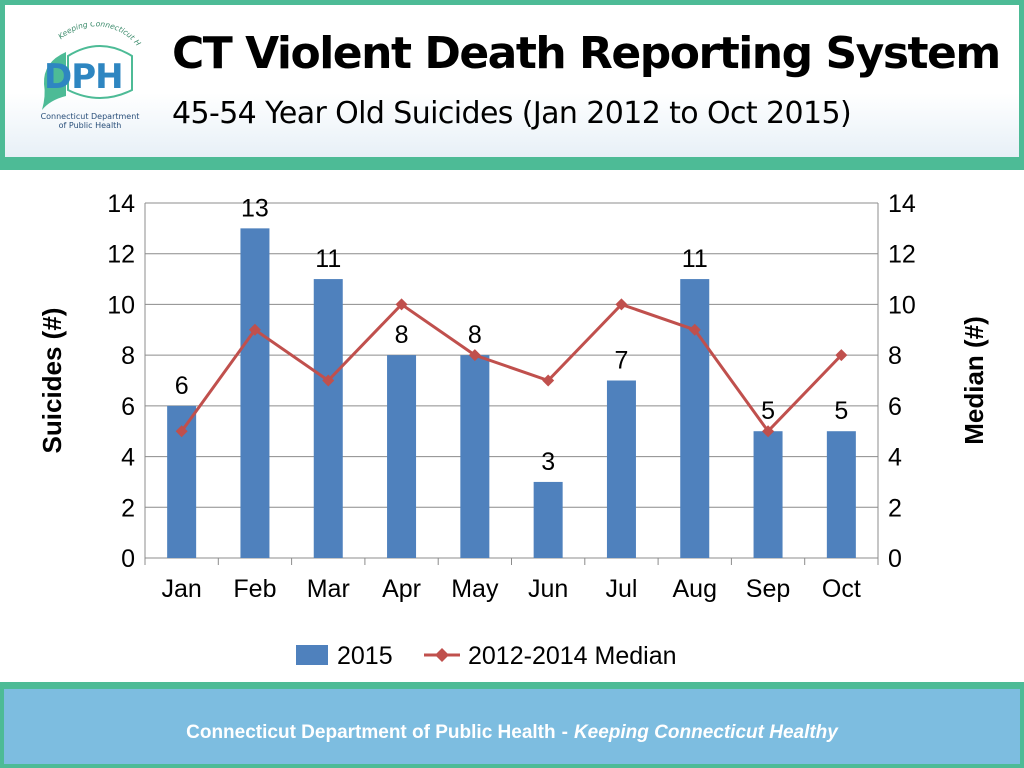 The height and width of the screenshot is (768, 1024). Describe the element at coordinates (902, 204) in the screenshot. I see `y2-tick-label: 14` at that location.